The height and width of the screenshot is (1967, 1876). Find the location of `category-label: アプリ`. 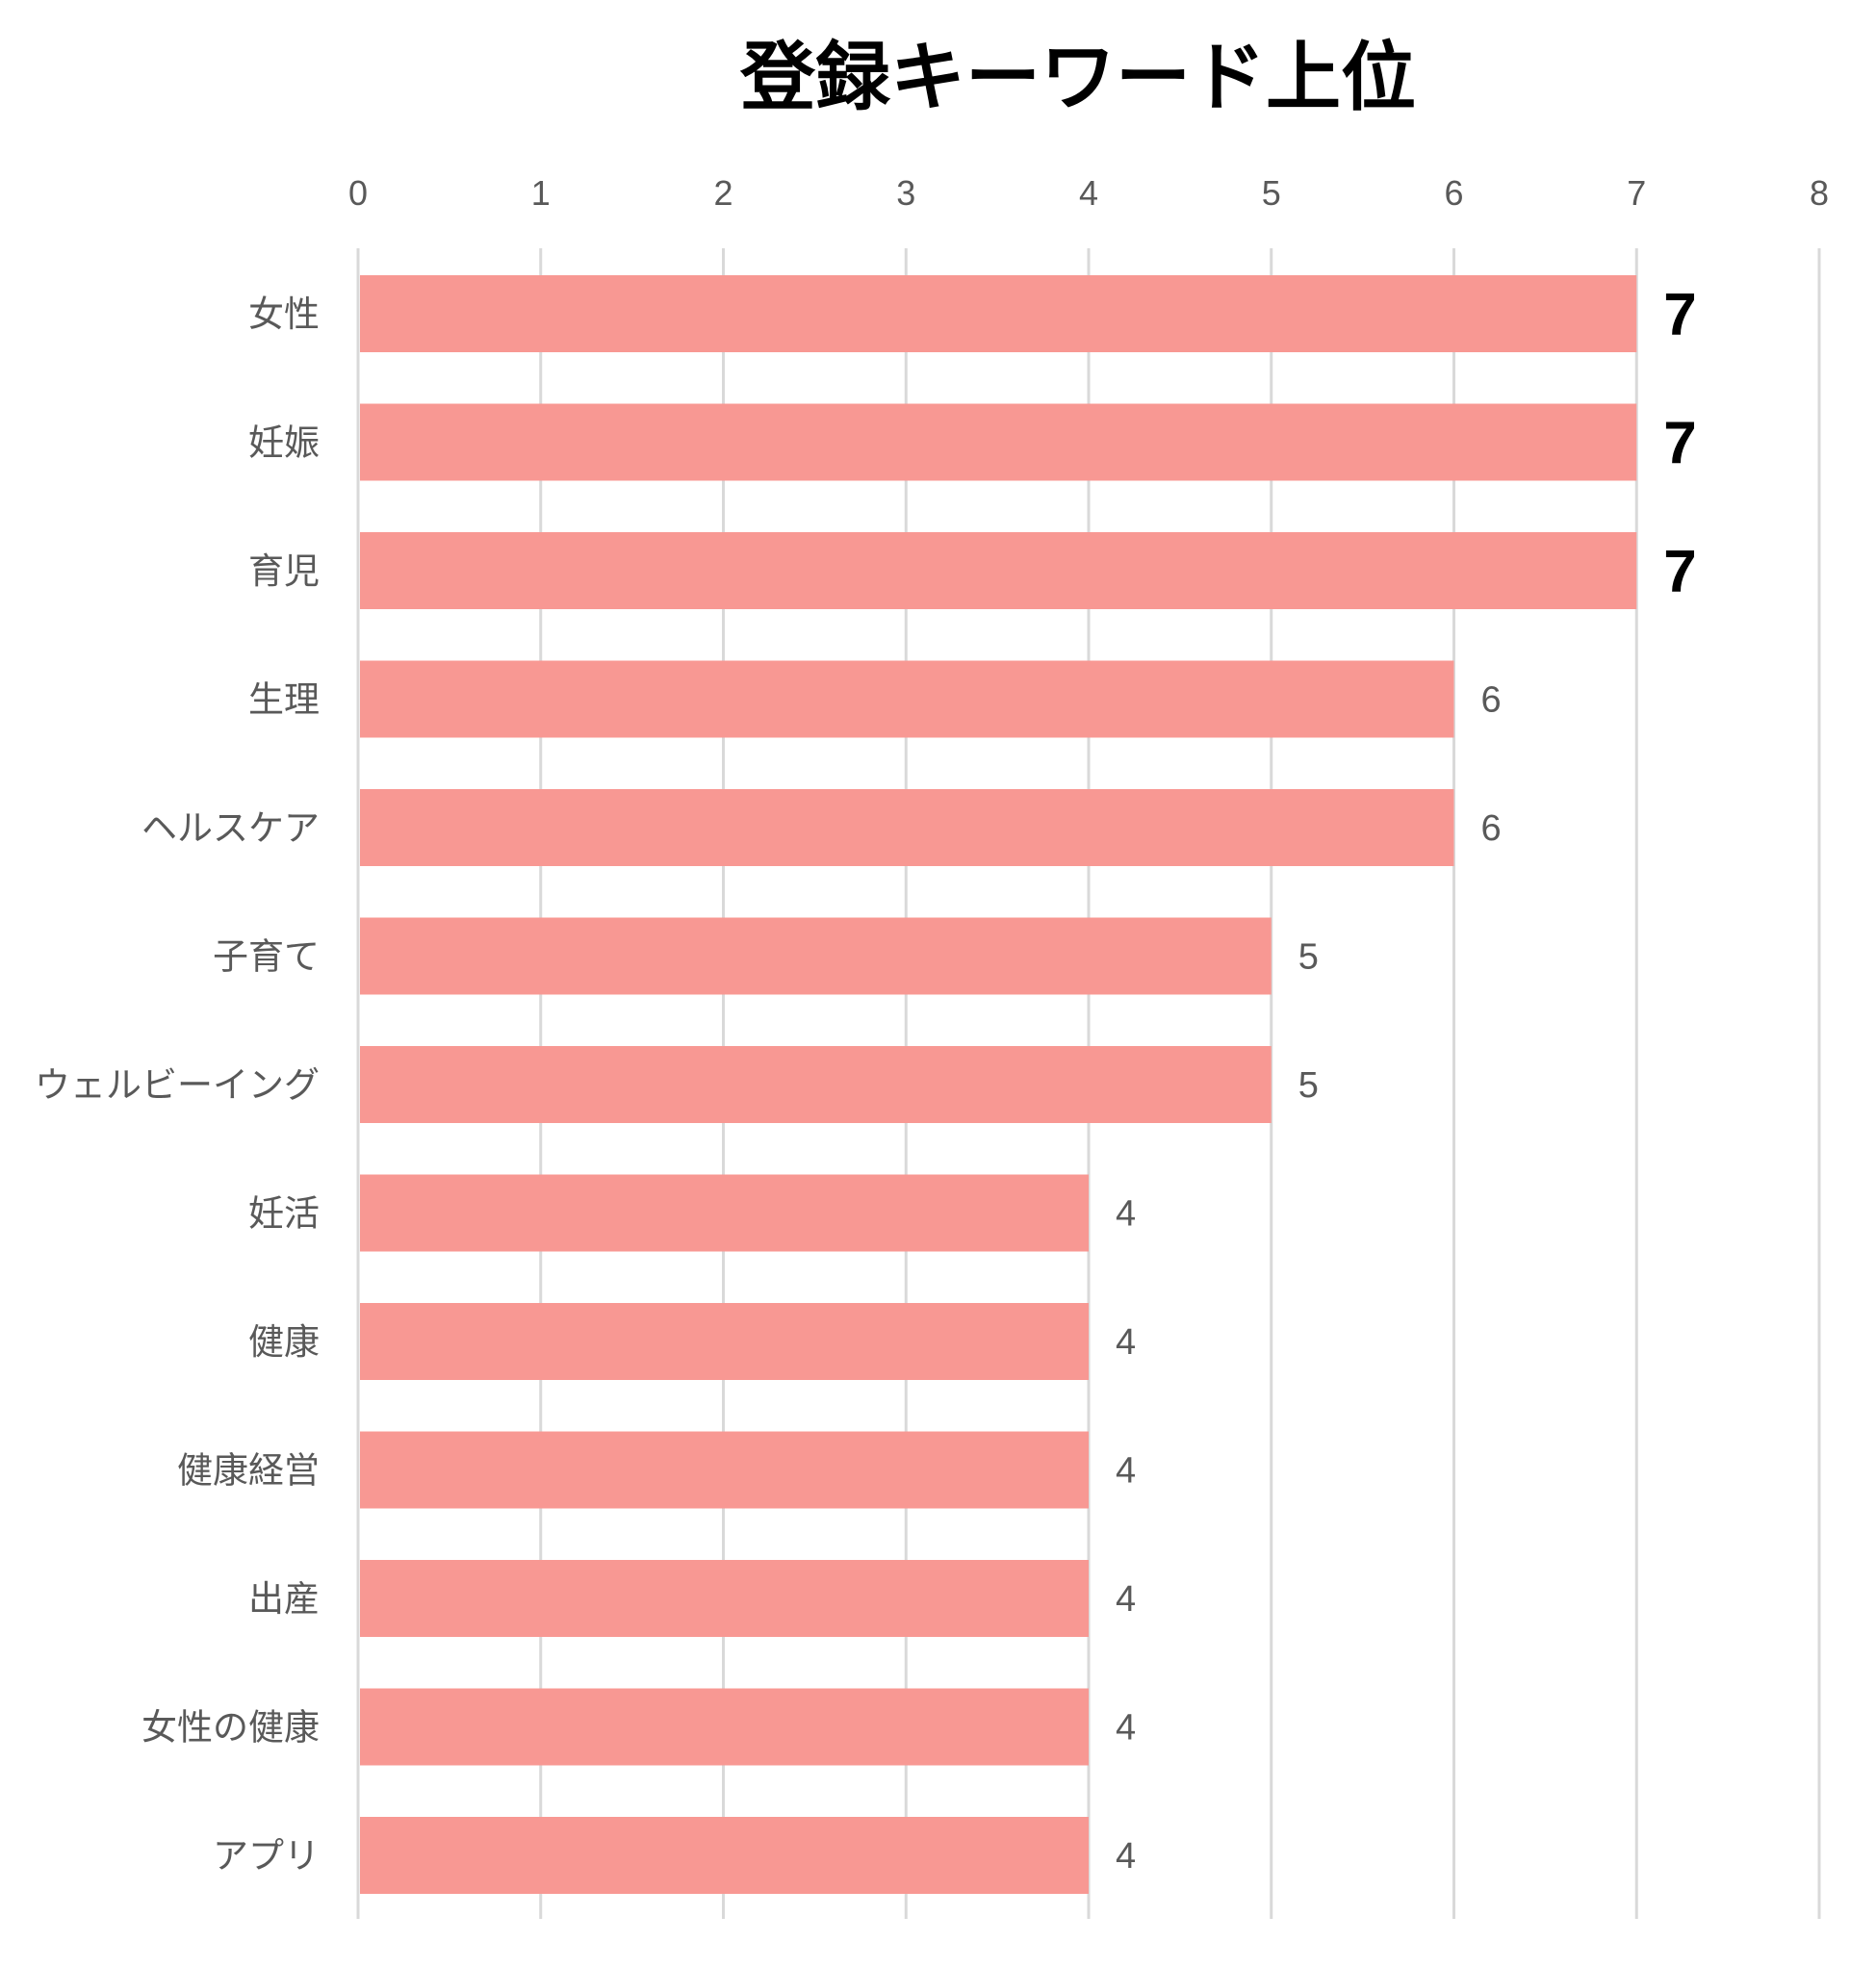

category-label: アプリ is located at coordinates (266, 1856).